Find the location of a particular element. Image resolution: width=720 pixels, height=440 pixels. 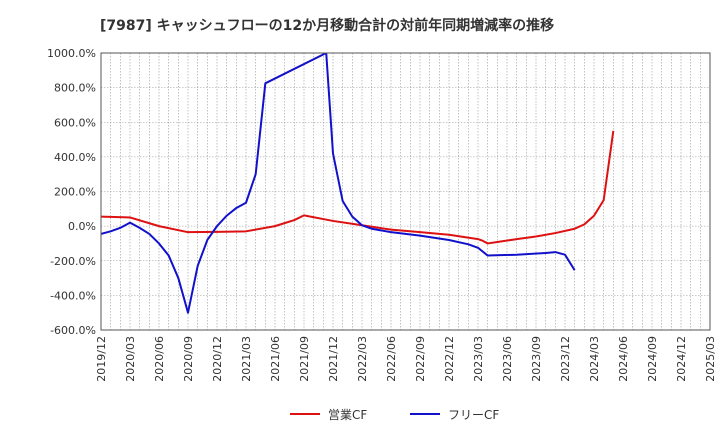

y-tick-label: -600.0% is located at coordinates (73, 330).